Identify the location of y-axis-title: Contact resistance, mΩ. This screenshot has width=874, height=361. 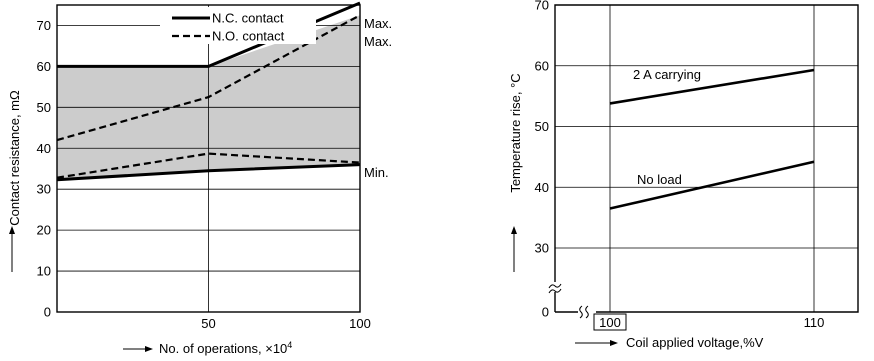
(14, 158).